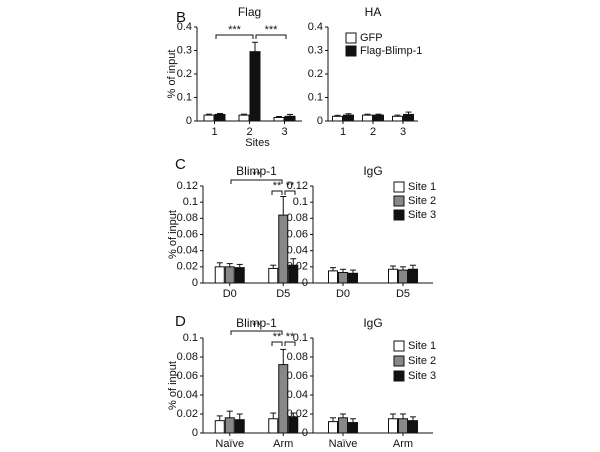  I want to click on x-axis-label: Sites, so click(257, 143).